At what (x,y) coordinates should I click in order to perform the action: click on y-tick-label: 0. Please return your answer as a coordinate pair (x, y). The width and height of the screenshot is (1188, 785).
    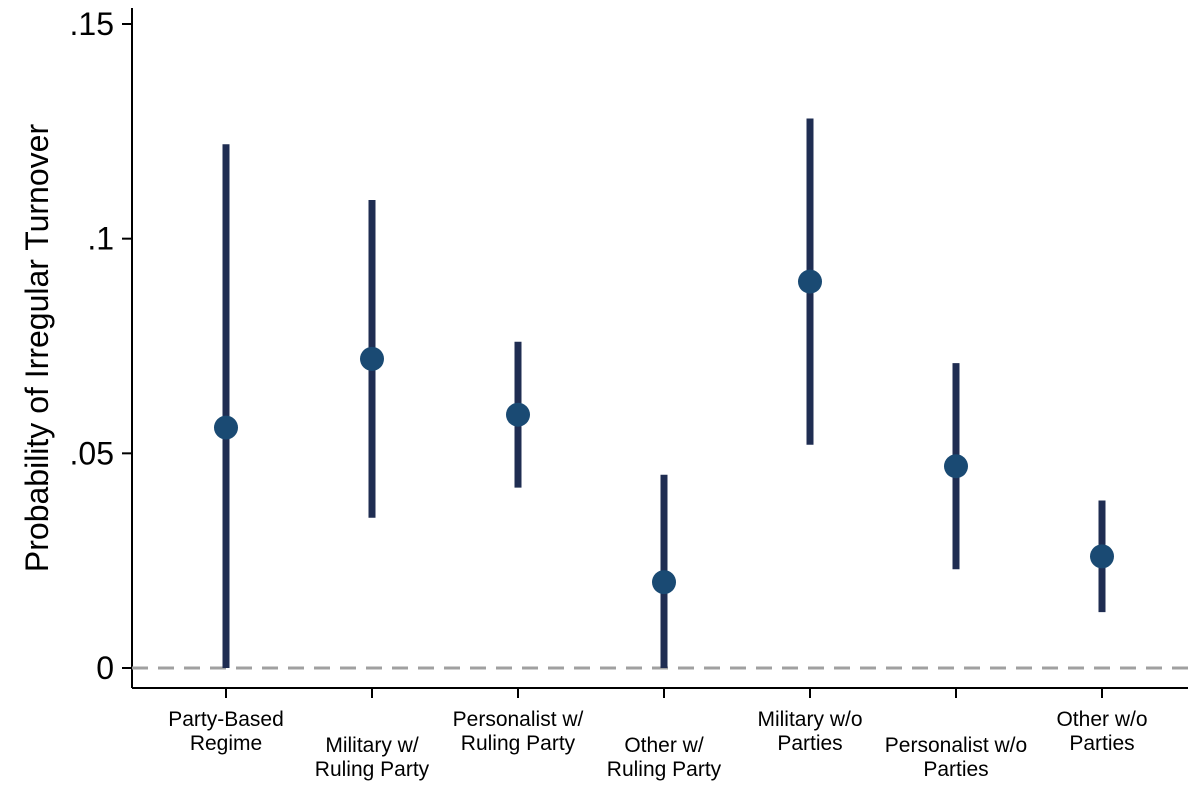
    Looking at the image, I should click on (105, 668).